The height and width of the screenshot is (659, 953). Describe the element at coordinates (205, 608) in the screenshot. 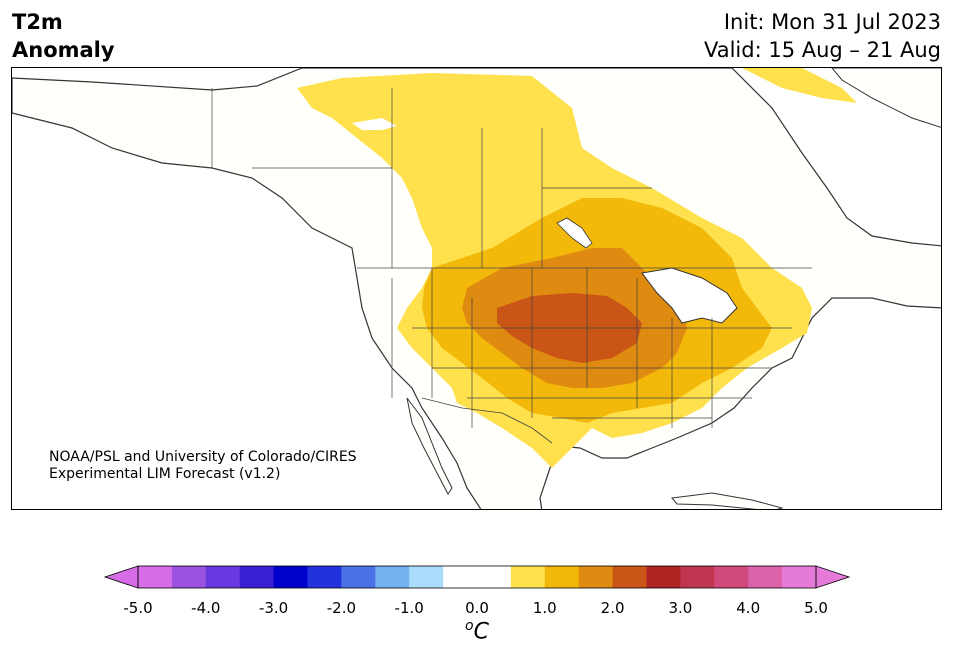

I see `colorbar-tick-label: -4.0` at that location.